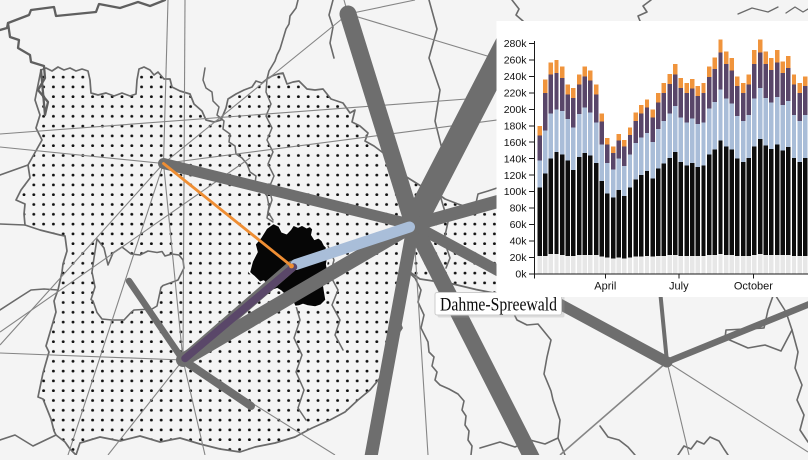 The height and width of the screenshot is (460, 808). What do you see at coordinates (516, 60) in the screenshot?
I see `svg-text: 260k` at bounding box center [516, 60].